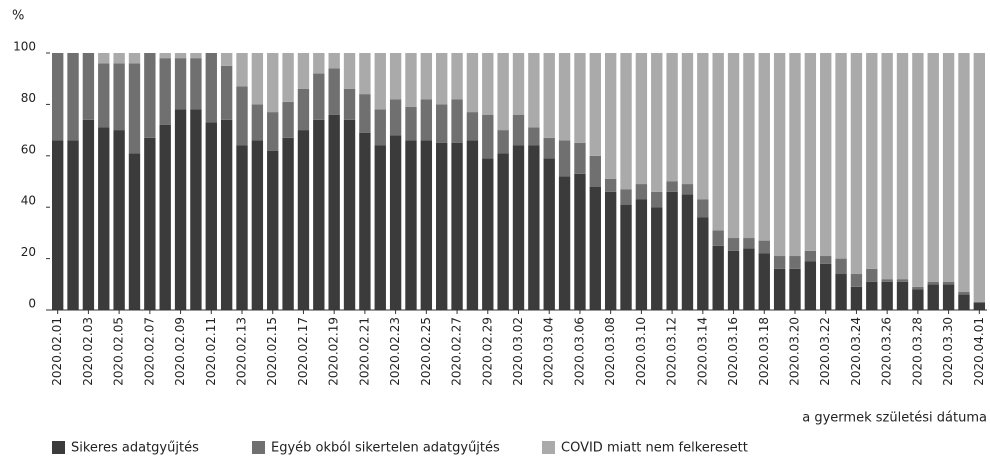 The width and height of the screenshot is (990, 460). I want to click on x-tick-label: 2020.02.23, so click(395, 351).